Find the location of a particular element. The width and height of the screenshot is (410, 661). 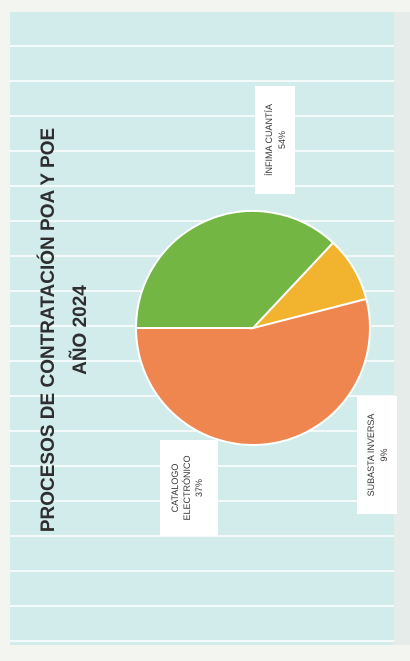

label-percent: 37% is located at coordinates (199, 488).